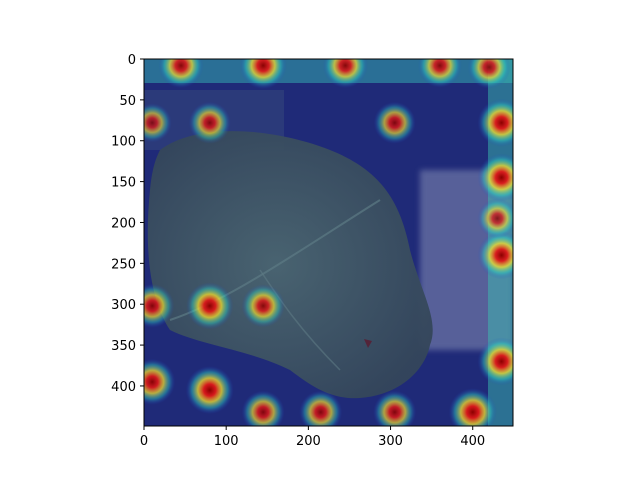 The image size is (640, 480). What do you see at coordinates (123, 305) in the screenshot?
I see `y-tick-label: 300` at bounding box center [123, 305].